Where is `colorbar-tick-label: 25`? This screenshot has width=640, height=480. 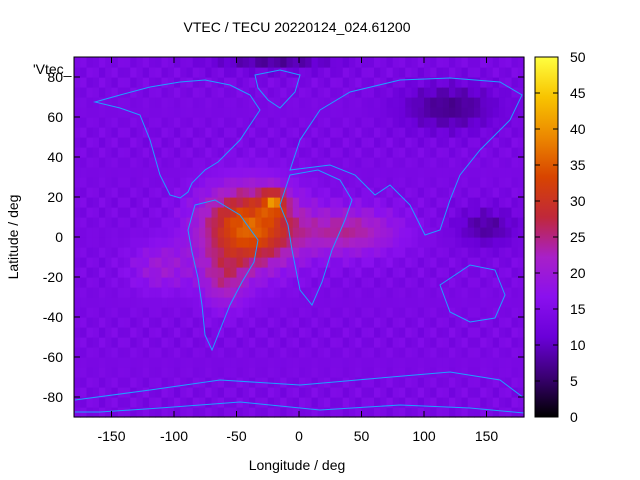 colorbar-tick-label: 25 is located at coordinates (578, 237).